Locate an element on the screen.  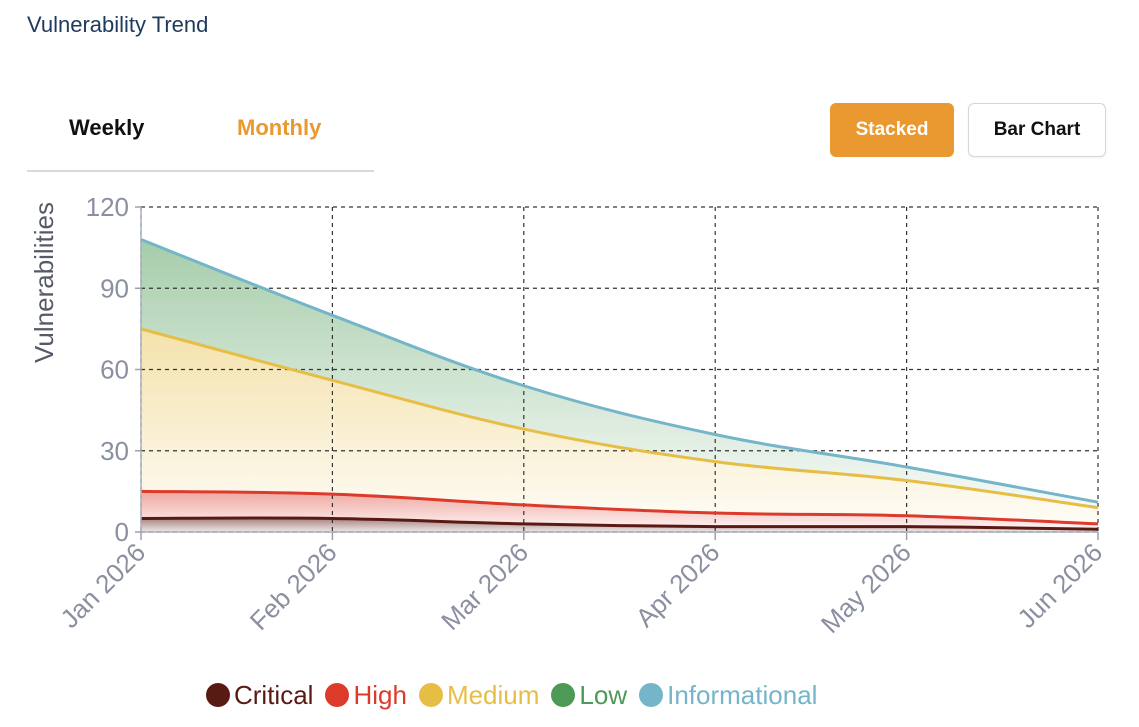
legend-label-informational: Informational is located at coordinates (742, 694).